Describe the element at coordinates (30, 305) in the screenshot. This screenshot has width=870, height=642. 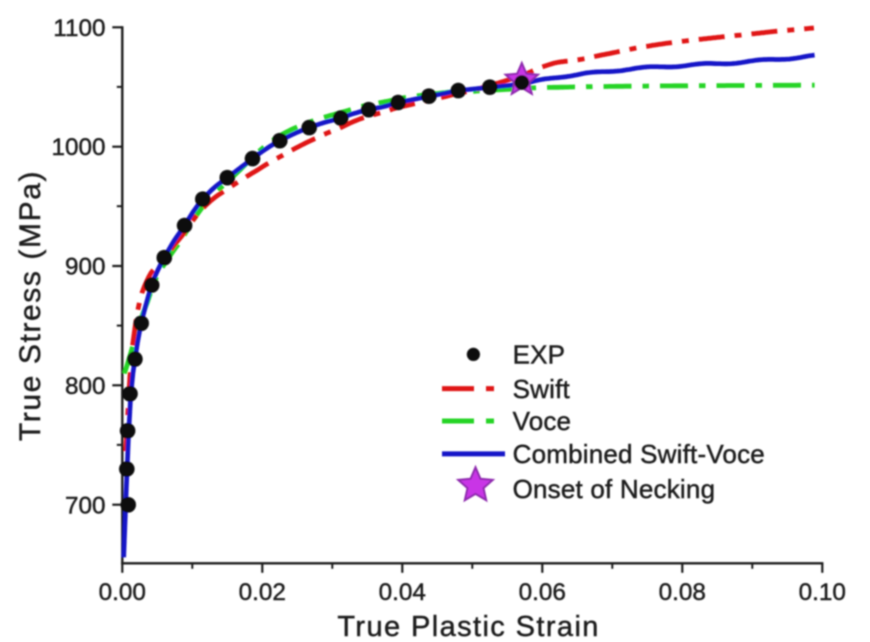
I see `svg-text: True Stress (MPa)` at that location.